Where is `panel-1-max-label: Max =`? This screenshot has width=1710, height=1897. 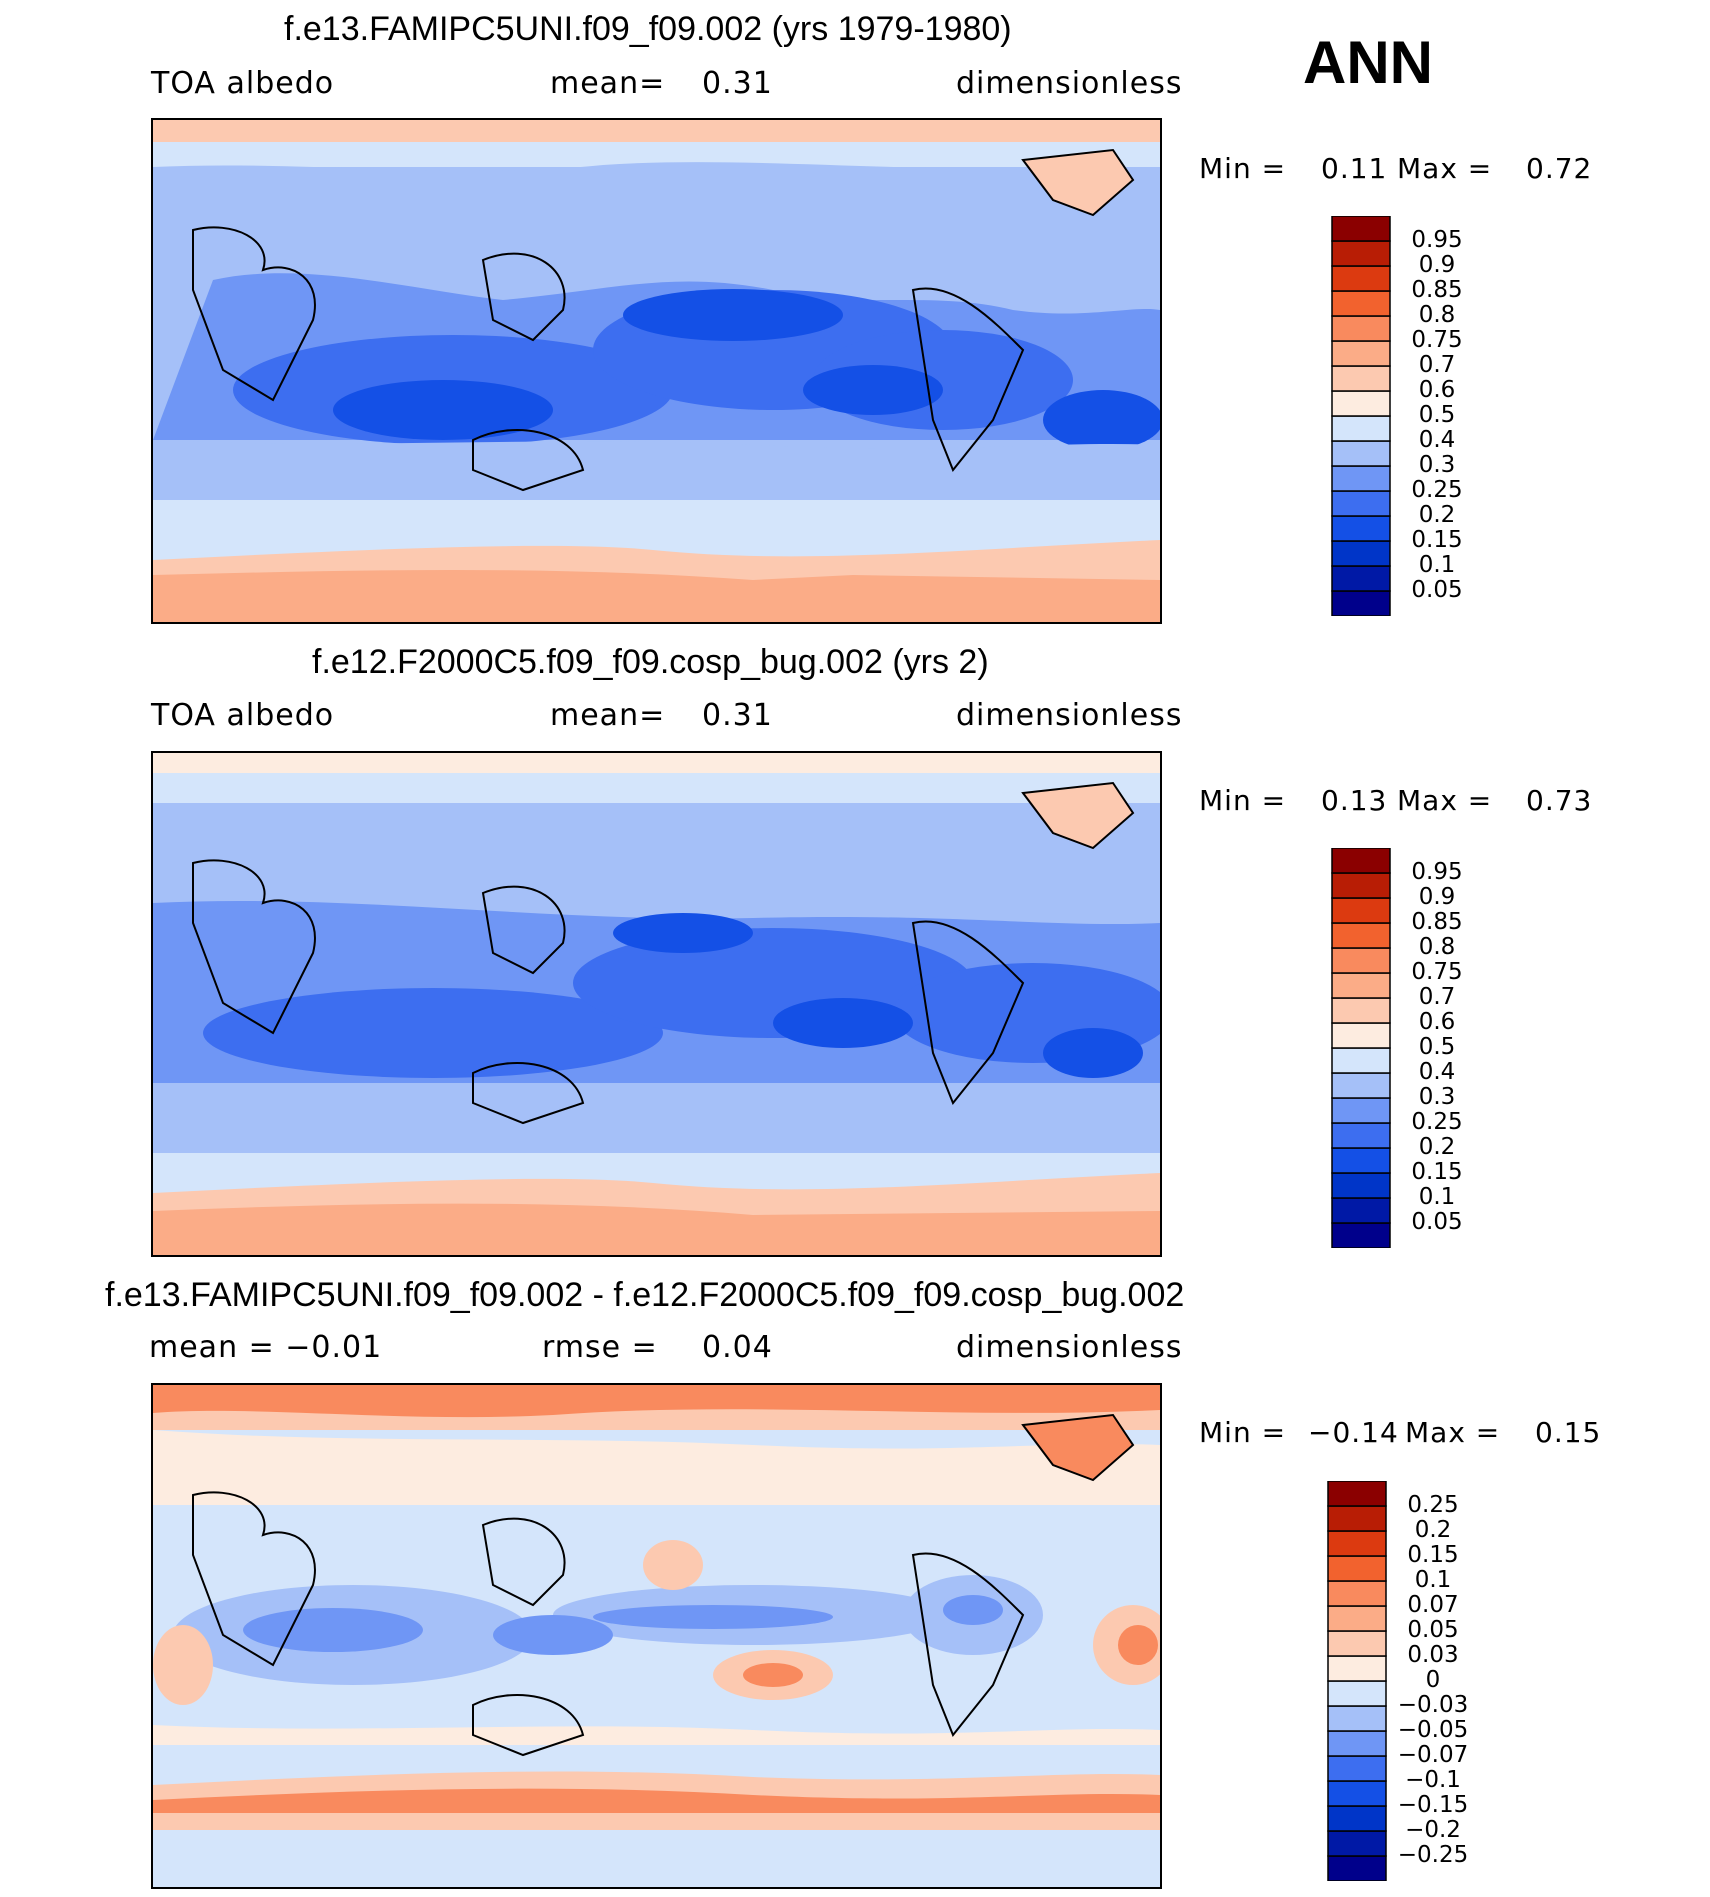 panel-1-max-label: Max = is located at coordinates (1445, 168).